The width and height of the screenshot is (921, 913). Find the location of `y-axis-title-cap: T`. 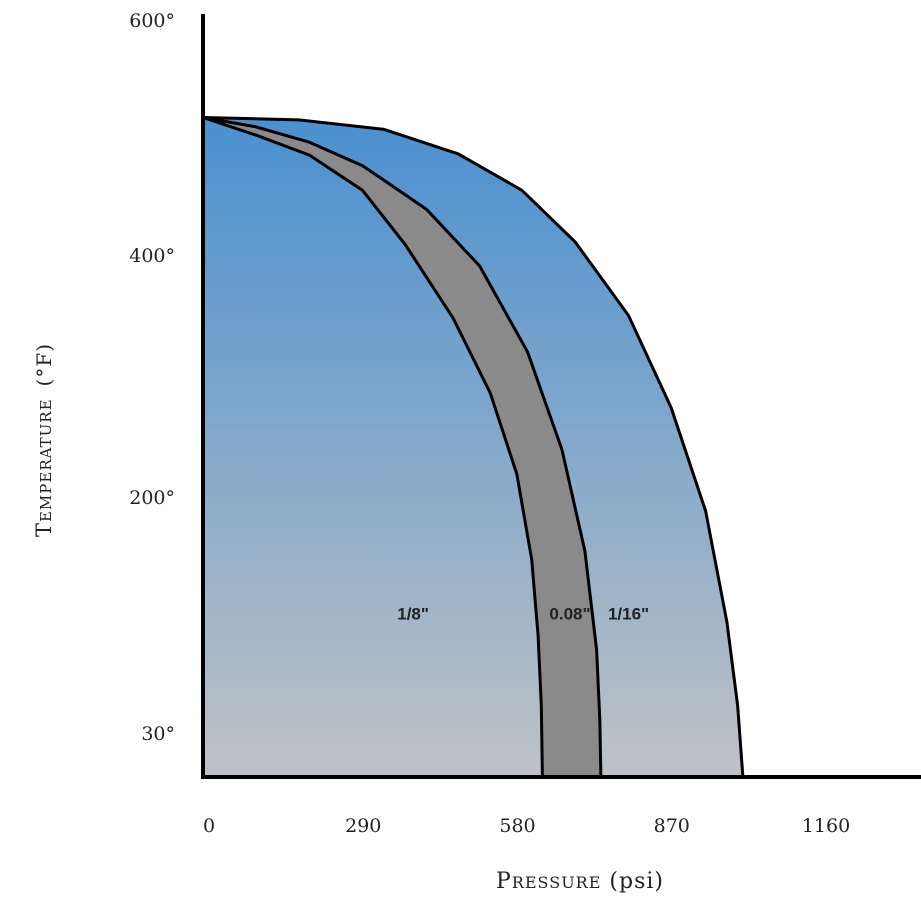

y-axis-title-cap: T is located at coordinates (44, 529).